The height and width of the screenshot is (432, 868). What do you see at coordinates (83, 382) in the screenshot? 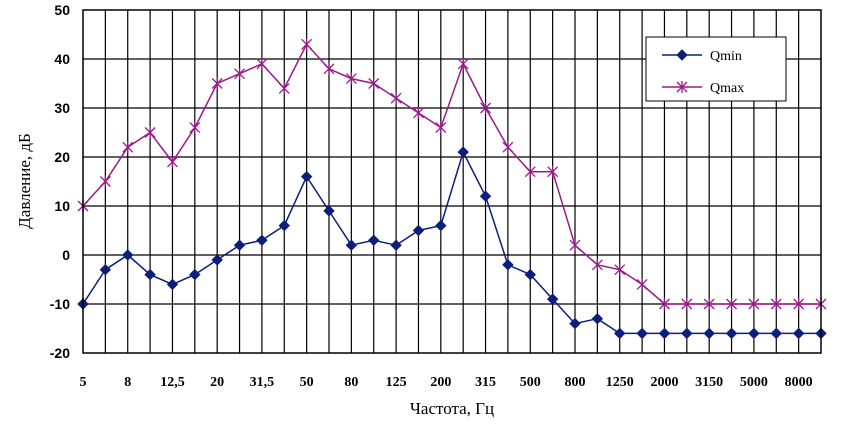
I see `x-tick-label: 5` at bounding box center [83, 382].